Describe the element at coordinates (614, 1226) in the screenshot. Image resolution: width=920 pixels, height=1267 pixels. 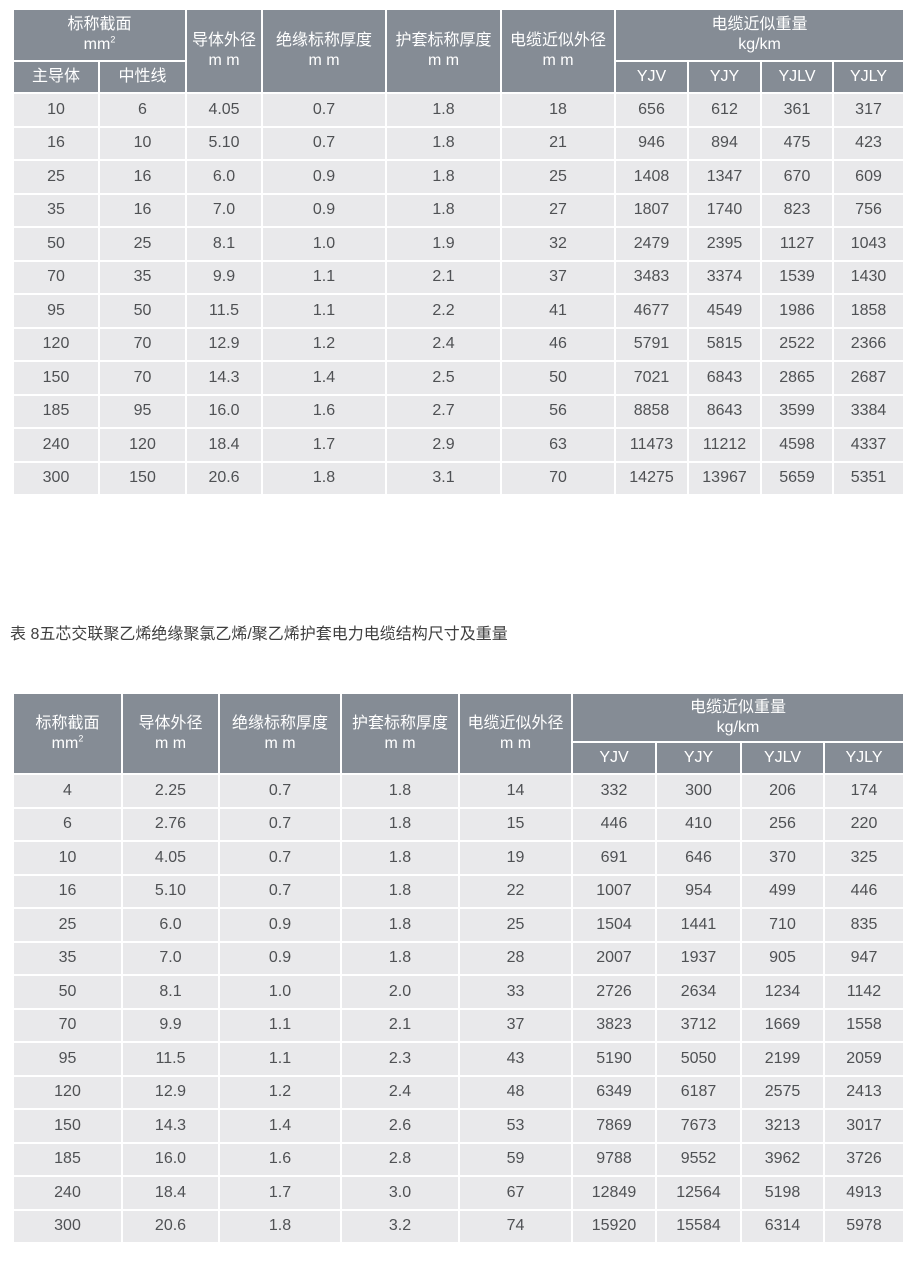
I see `table-cell: 15920` at that location.